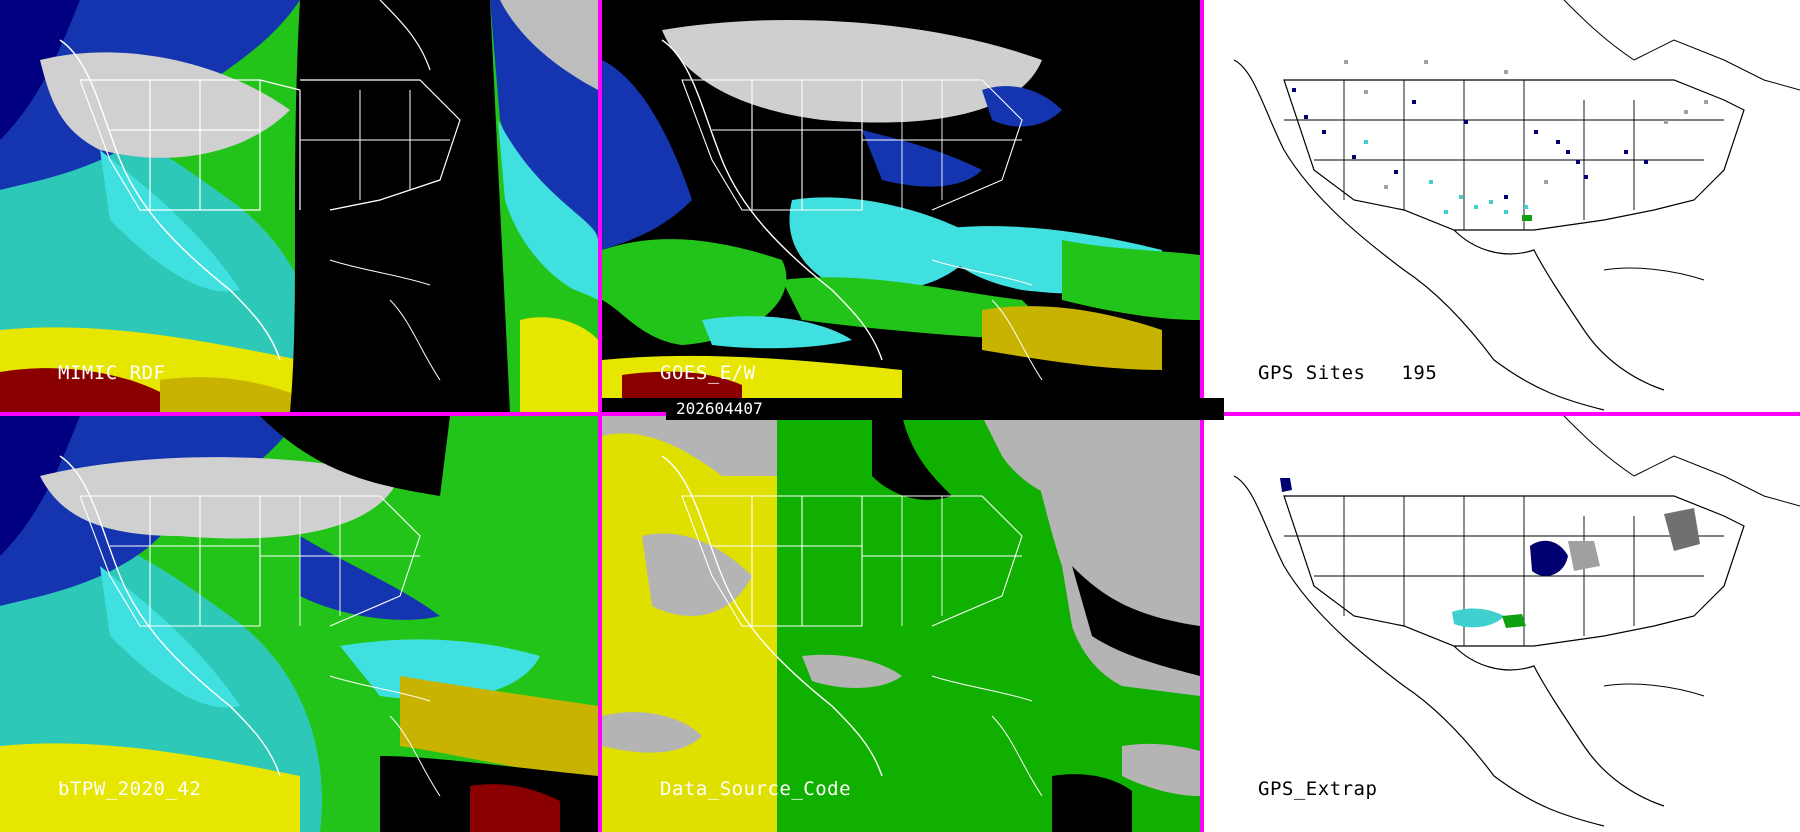 This screenshot has width=1800, height=832. Describe the element at coordinates (945, 409) in the screenshot. I see `timestamp-bar: 202604407` at that location.